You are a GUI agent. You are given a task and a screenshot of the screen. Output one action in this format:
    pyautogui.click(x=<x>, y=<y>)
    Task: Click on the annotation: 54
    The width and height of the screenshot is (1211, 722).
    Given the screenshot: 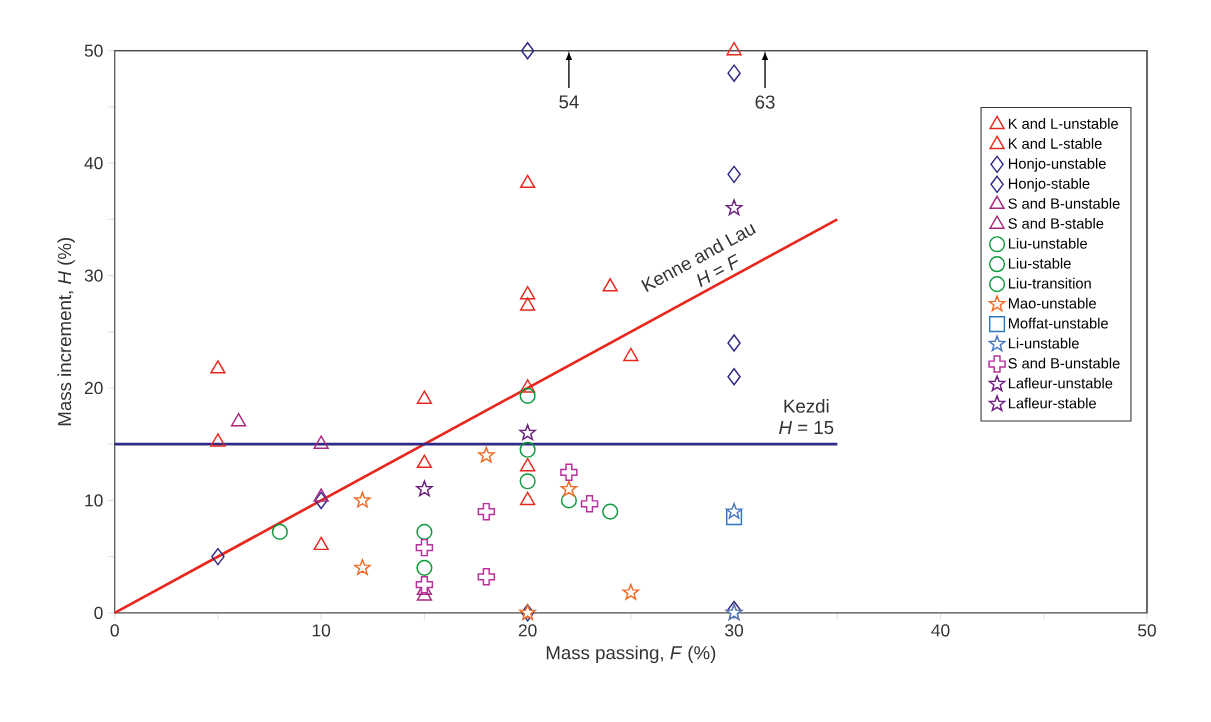 What is the action you would take?
    pyautogui.click(x=569, y=102)
    